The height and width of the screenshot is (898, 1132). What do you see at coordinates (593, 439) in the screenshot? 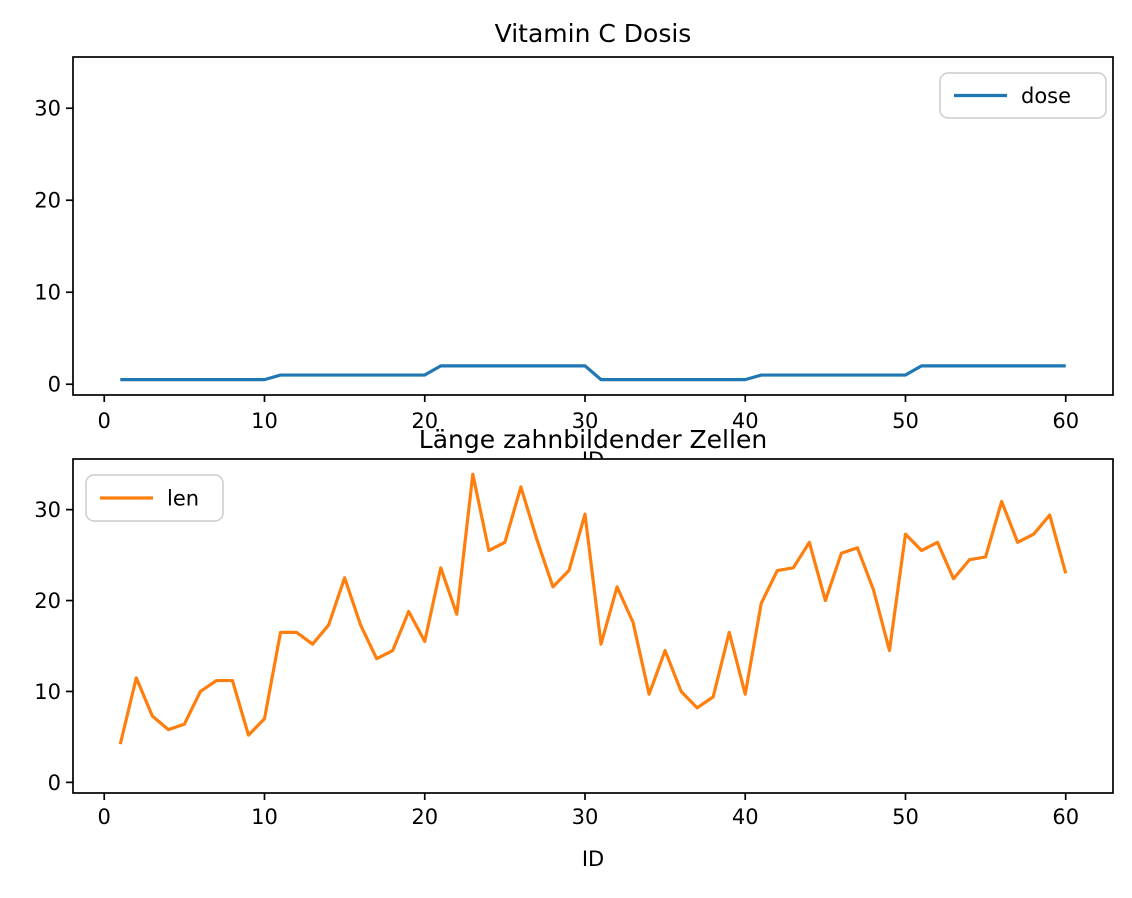
I see `chart-title: Länge zahnbildender Zellen` at bounding box center [593, 439].